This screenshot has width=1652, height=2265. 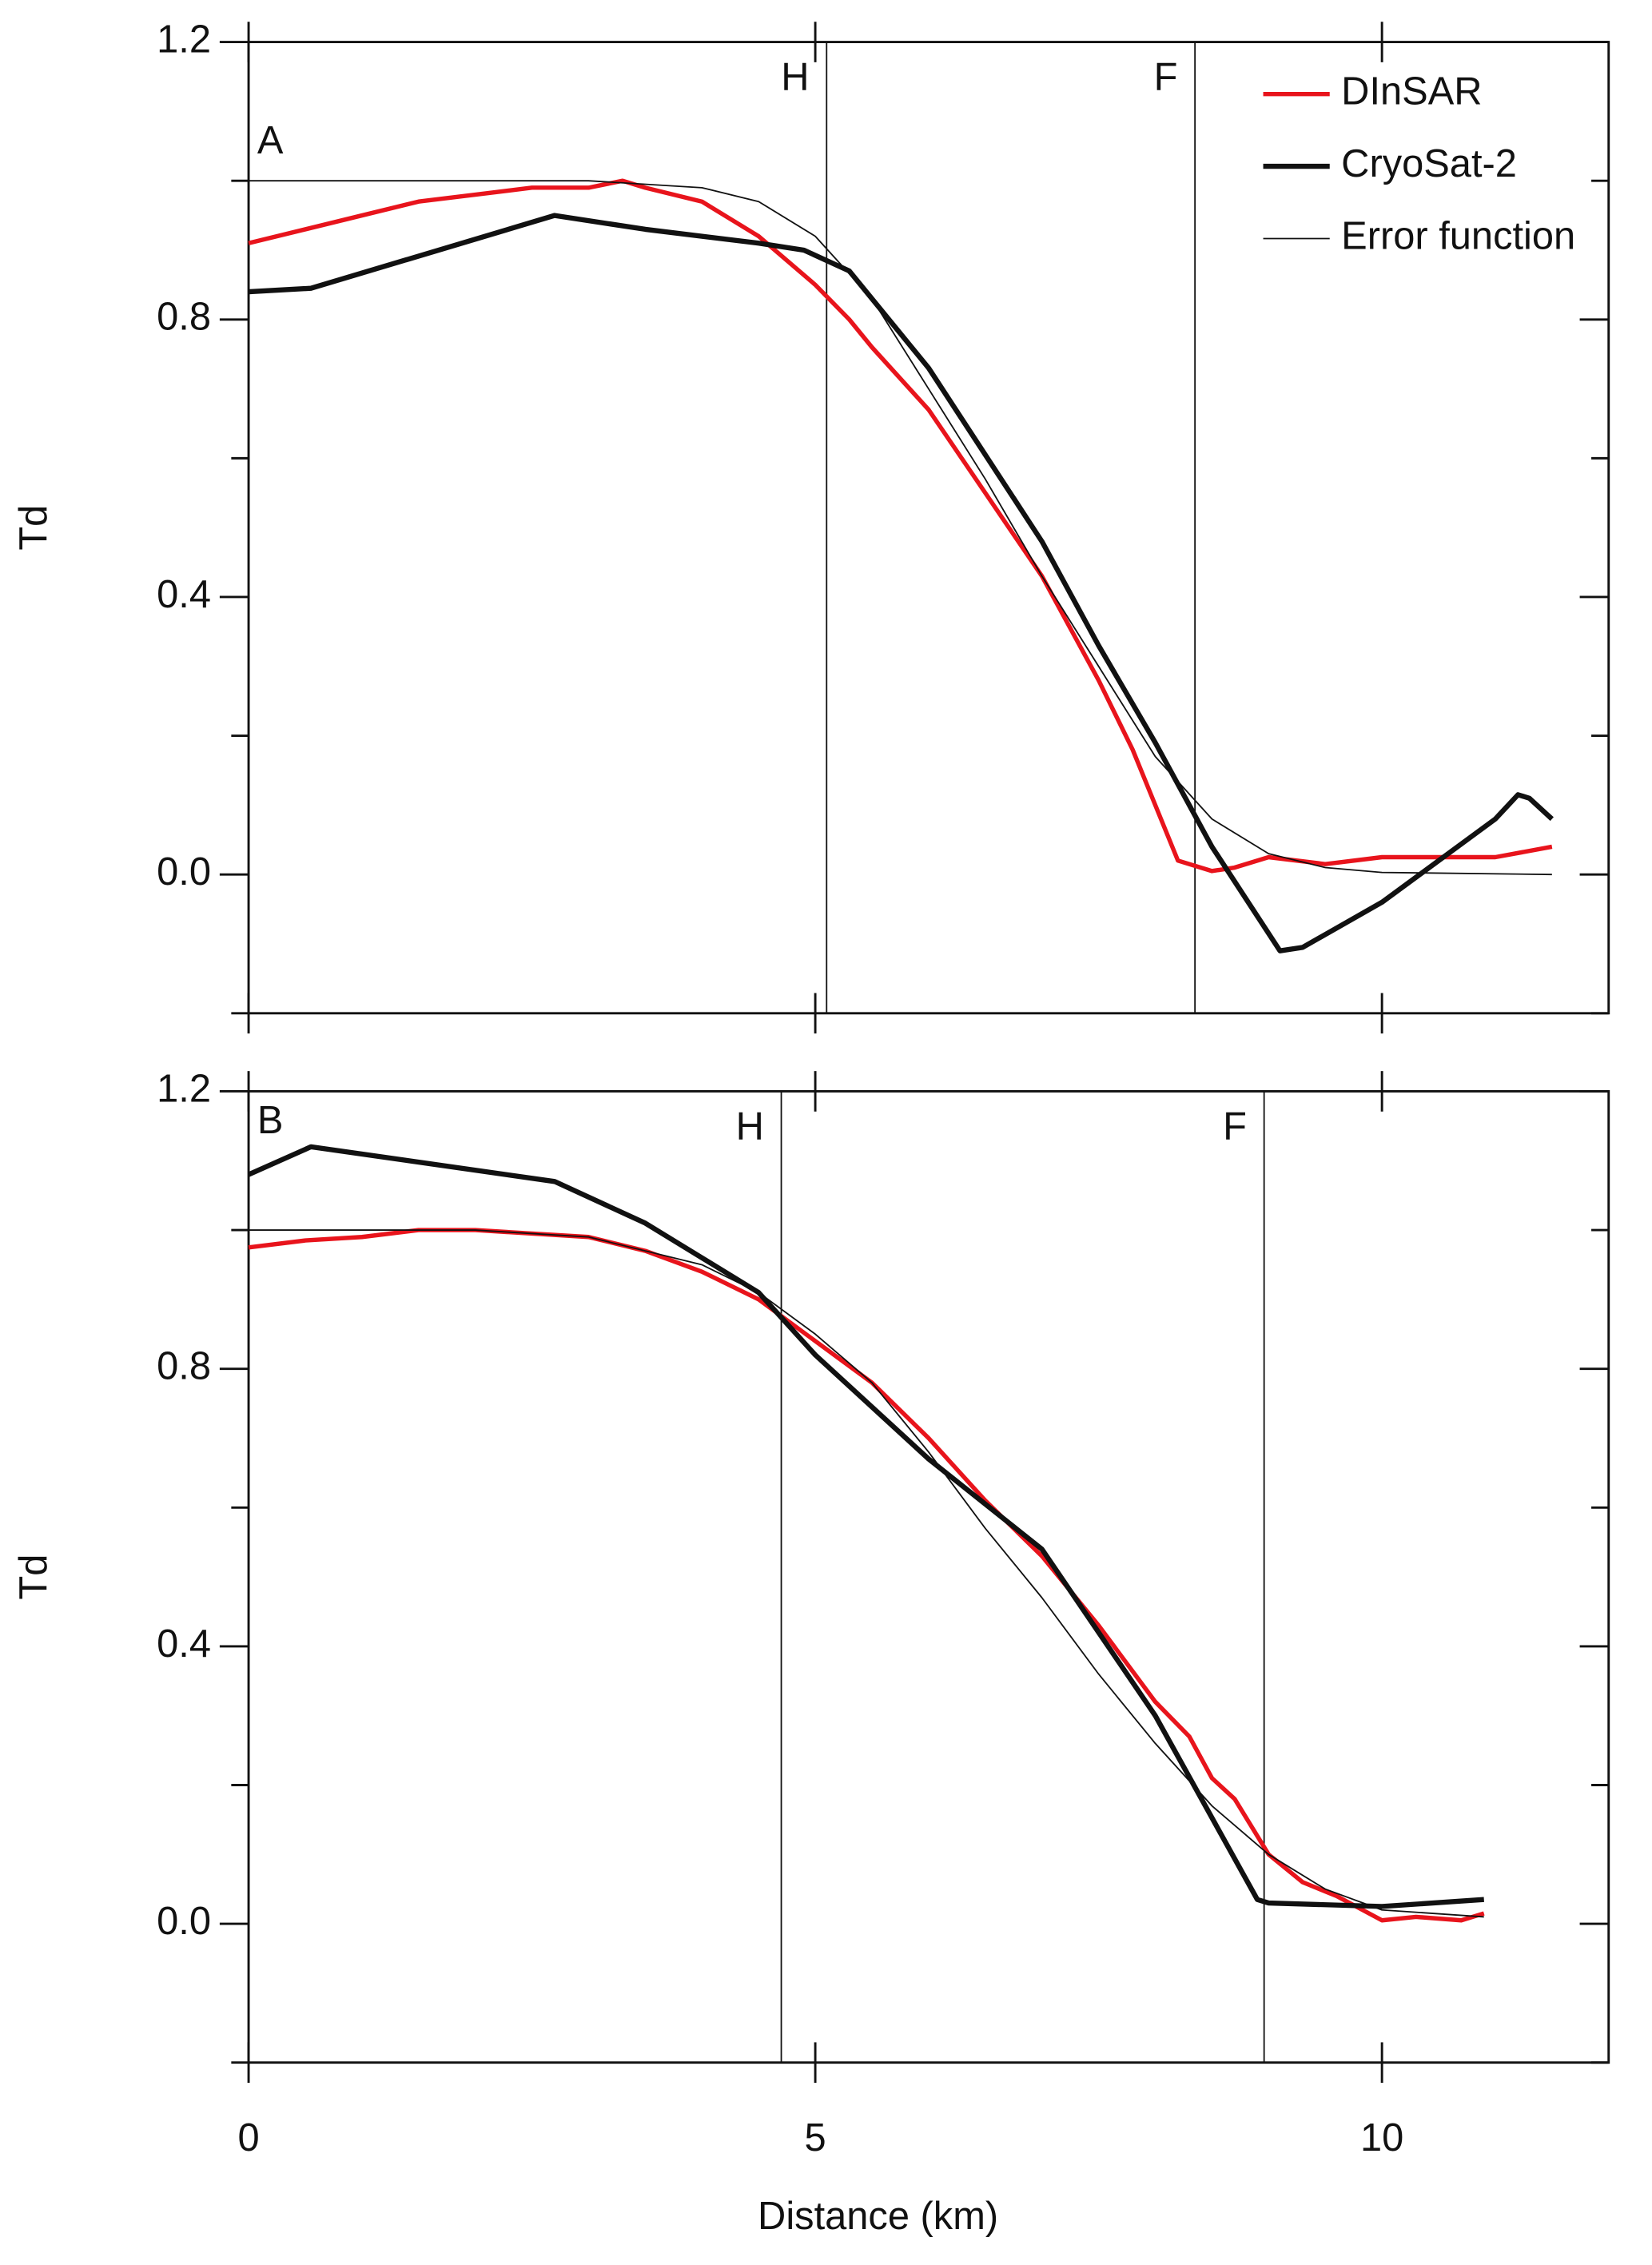 I want to click on panel-label: B, so click(x=270, y=1120).